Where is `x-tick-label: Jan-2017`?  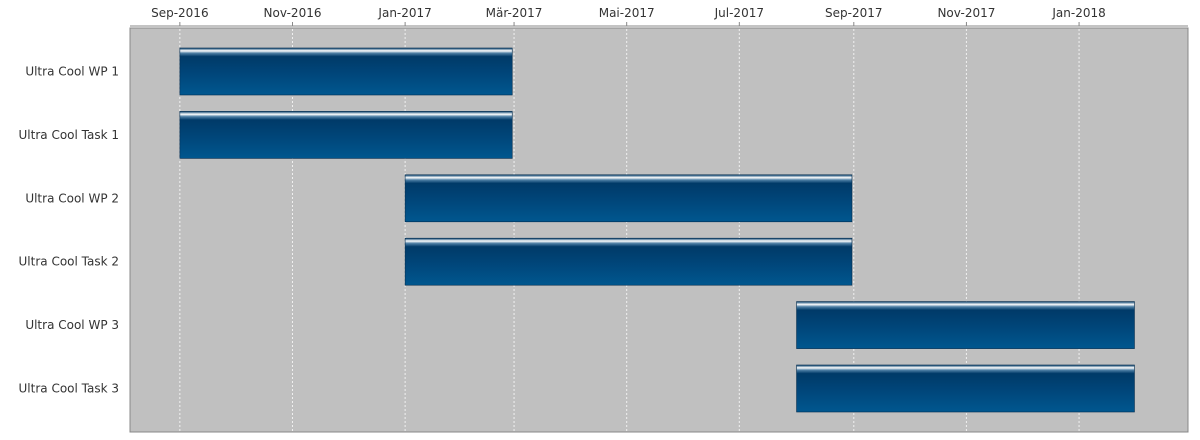 x-tick-label: Jan-2017 is located at coordinates (404, 13).